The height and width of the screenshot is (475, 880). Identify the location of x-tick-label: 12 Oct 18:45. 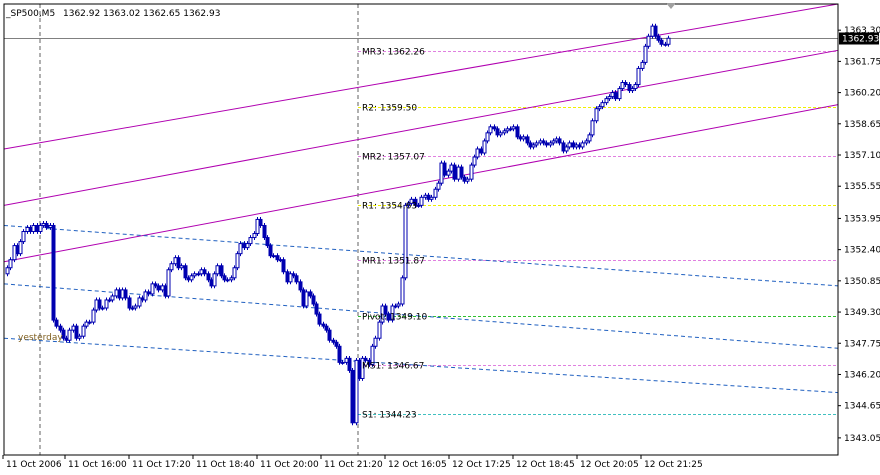
(545, 465).